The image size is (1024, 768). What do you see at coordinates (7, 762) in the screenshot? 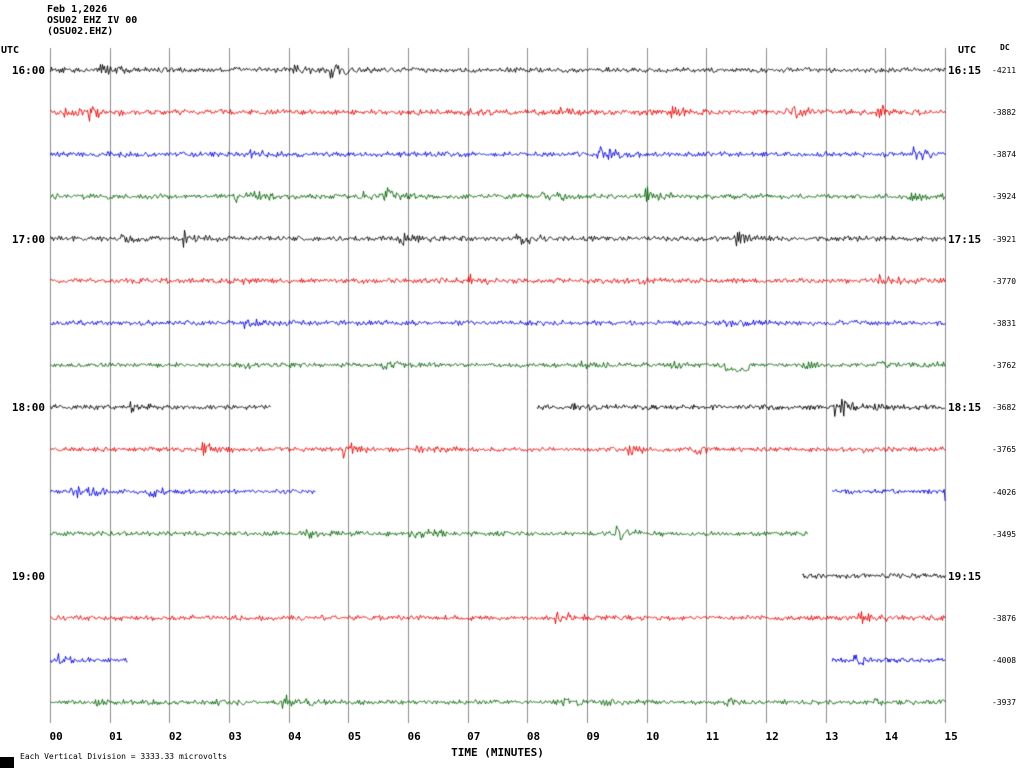
I see `corner-mark` at bounding box center [7, 762].